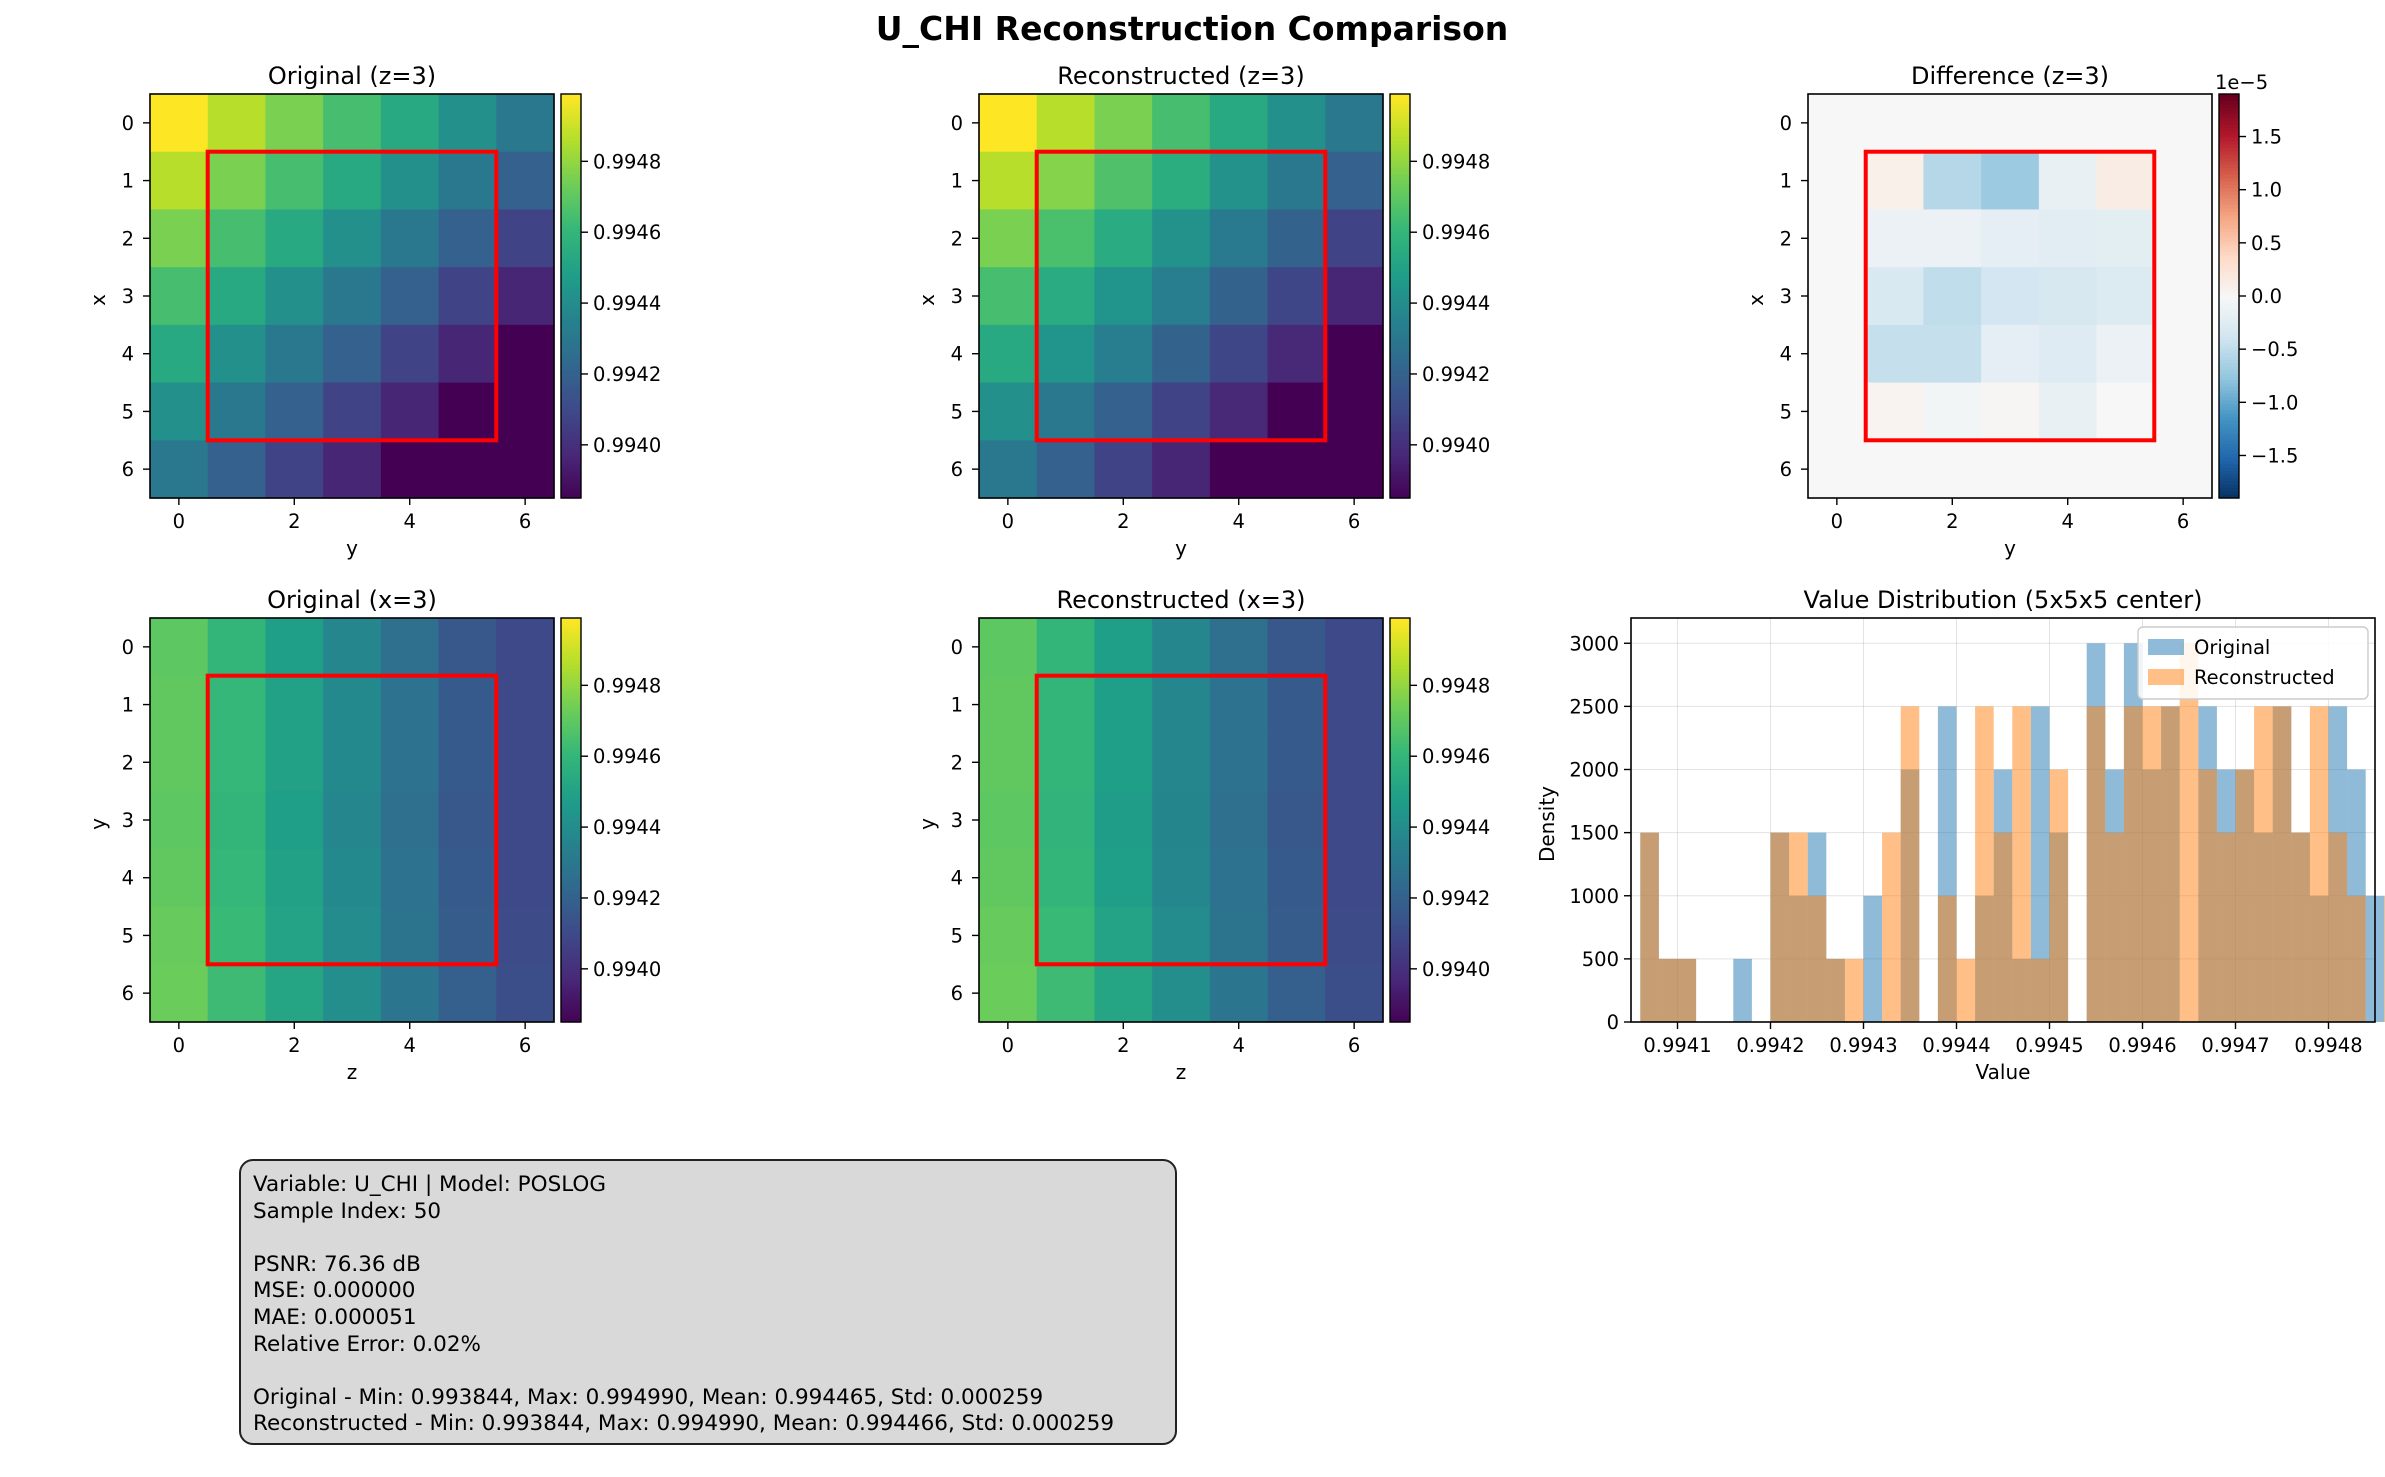 The width and height of the screenshot is (2385, 1477). I want to click on y-tick-label: 3, so click(128, 296).